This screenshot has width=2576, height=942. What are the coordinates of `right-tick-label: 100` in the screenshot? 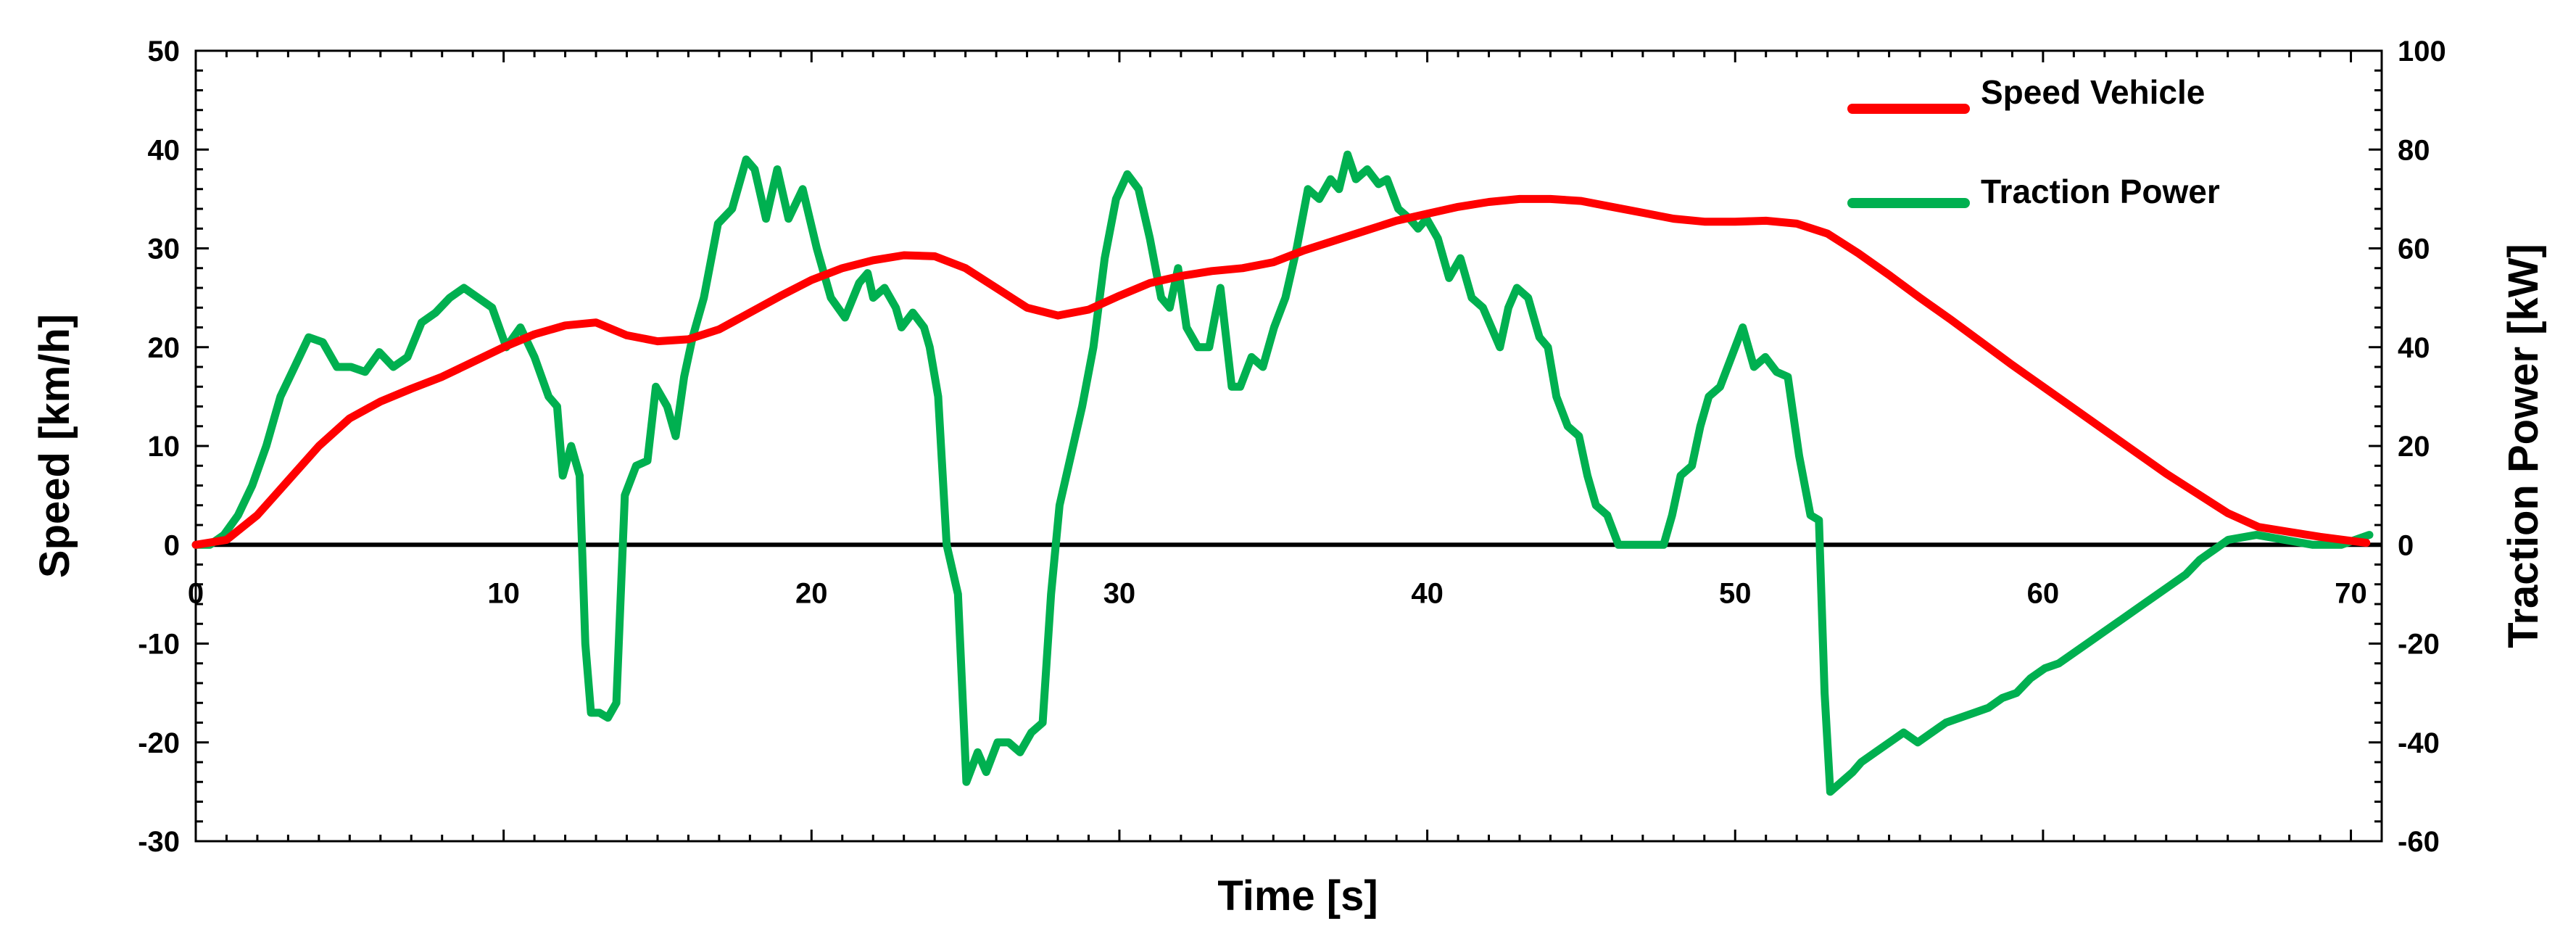 It's located at (2422, 51).